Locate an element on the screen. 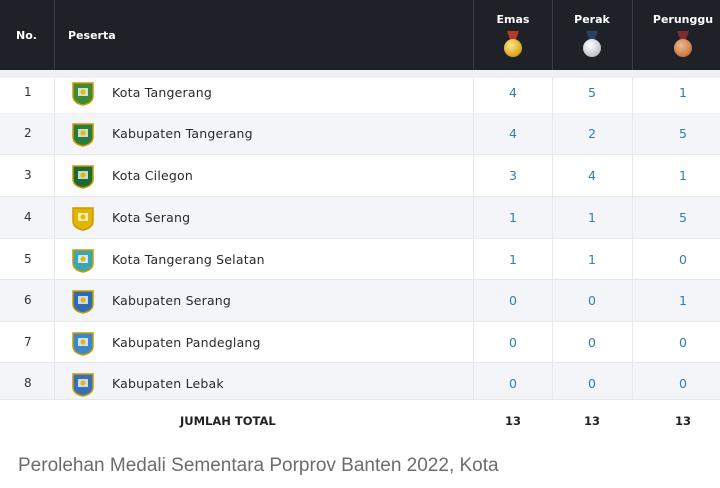 The width and height of the screenshot is (720, 488). table-row: 6 Kabupaten Serang 0 0 1 is located at coordinates (360, 301).